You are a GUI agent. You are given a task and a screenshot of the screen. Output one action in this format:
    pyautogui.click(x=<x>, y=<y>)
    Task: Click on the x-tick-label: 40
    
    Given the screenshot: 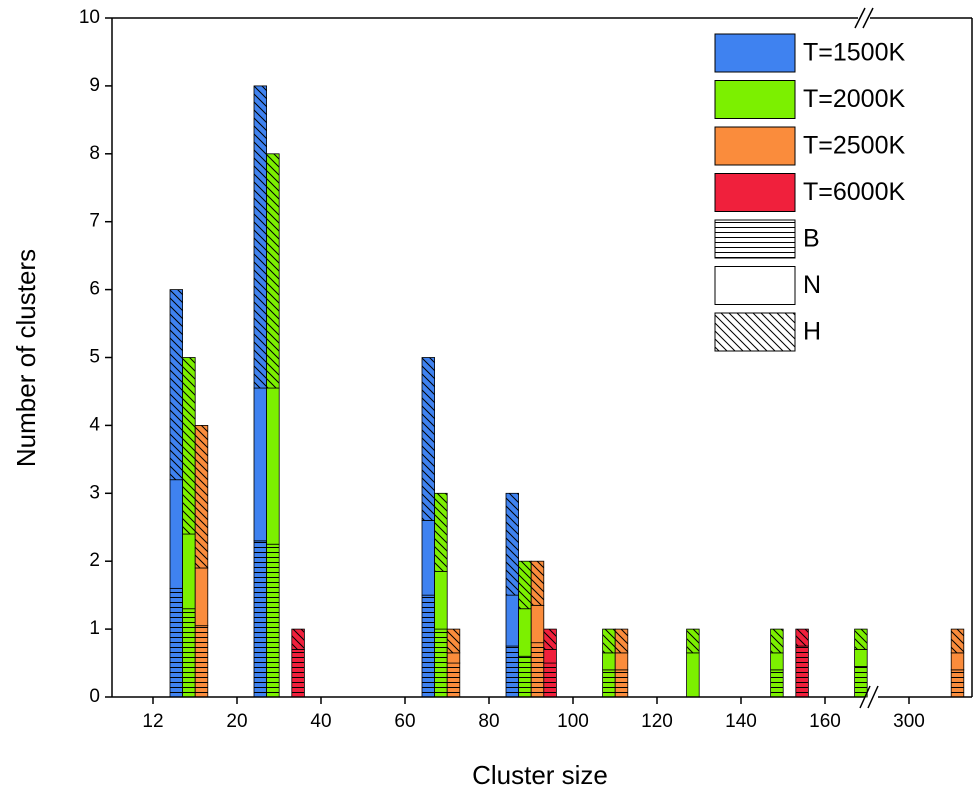 What is the action you would take?
    pyautogui.click(x=320, y=721)
    